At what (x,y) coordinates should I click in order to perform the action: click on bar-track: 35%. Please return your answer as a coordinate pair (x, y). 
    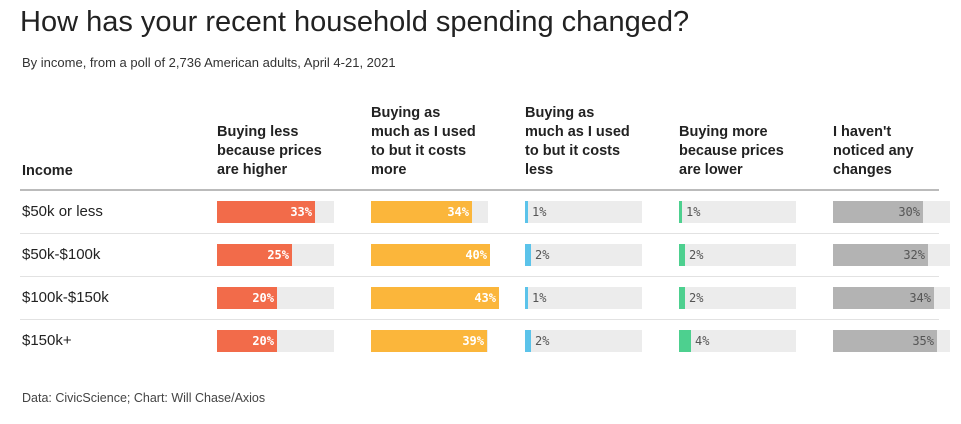
    Looking at the image, I should click on (891, 341).